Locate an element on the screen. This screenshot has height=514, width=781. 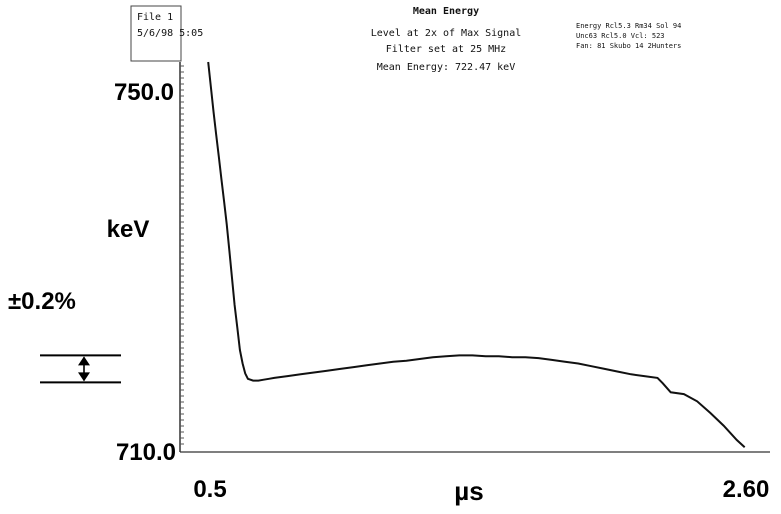
header-left-line-2: 5/6/98 5:05 is located at coordinates (170, 33).